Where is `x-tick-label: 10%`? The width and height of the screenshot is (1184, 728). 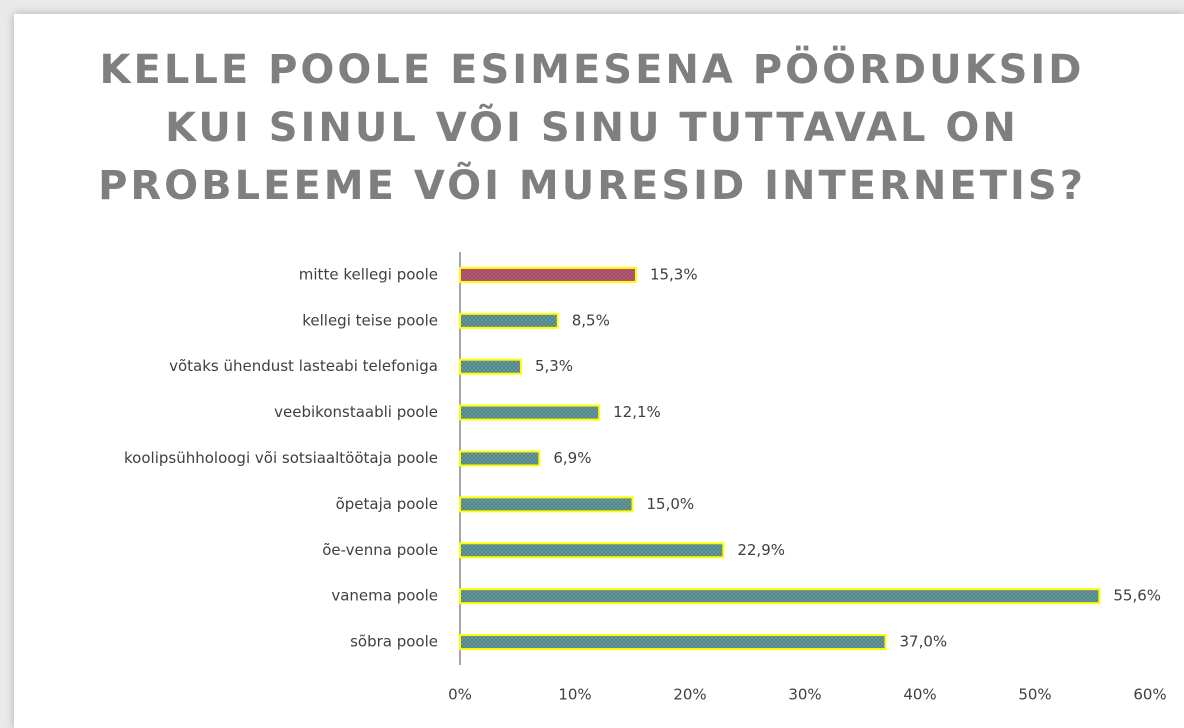 x-tick-label: 10% is located at coordinates (574, 695).